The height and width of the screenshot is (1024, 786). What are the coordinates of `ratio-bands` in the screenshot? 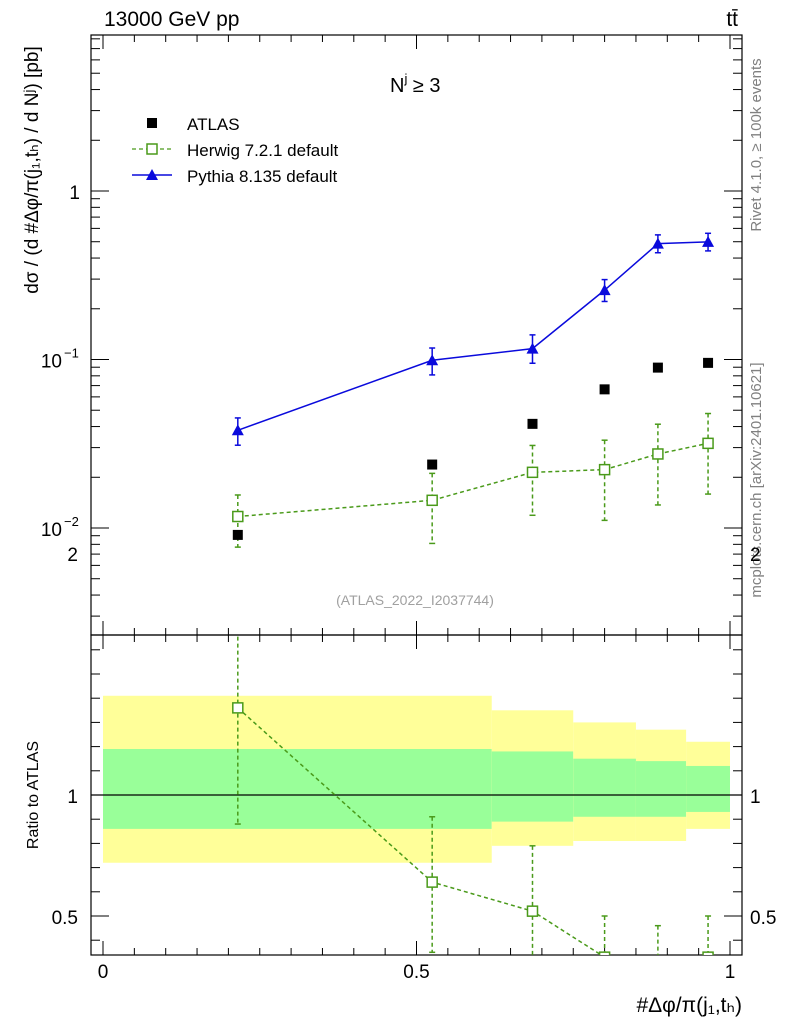 It's located at (416, 779).